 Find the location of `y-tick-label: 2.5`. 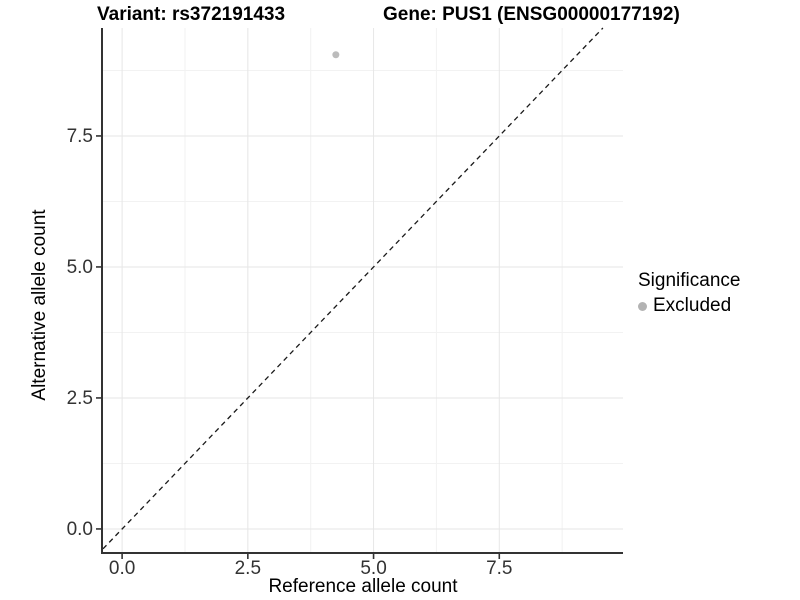

y-tick-label: 2.5 is located at coordinates (80, 398).